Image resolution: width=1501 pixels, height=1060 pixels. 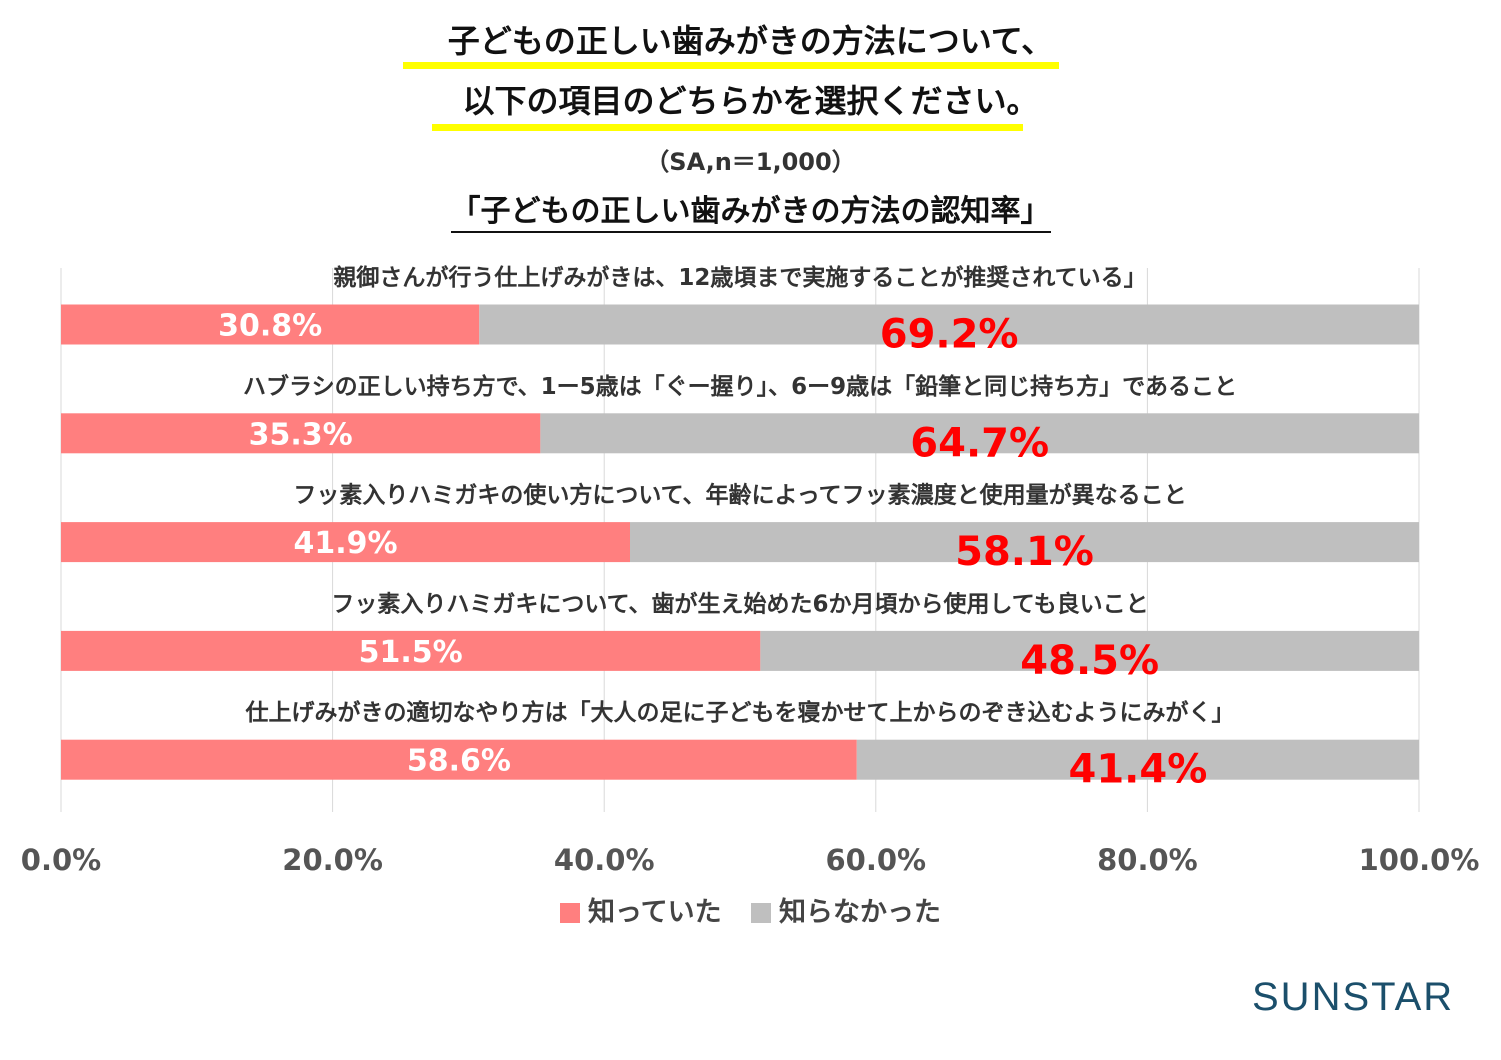 I want to click on data-label-knew: 35.3%, so click(x=301, y=434).